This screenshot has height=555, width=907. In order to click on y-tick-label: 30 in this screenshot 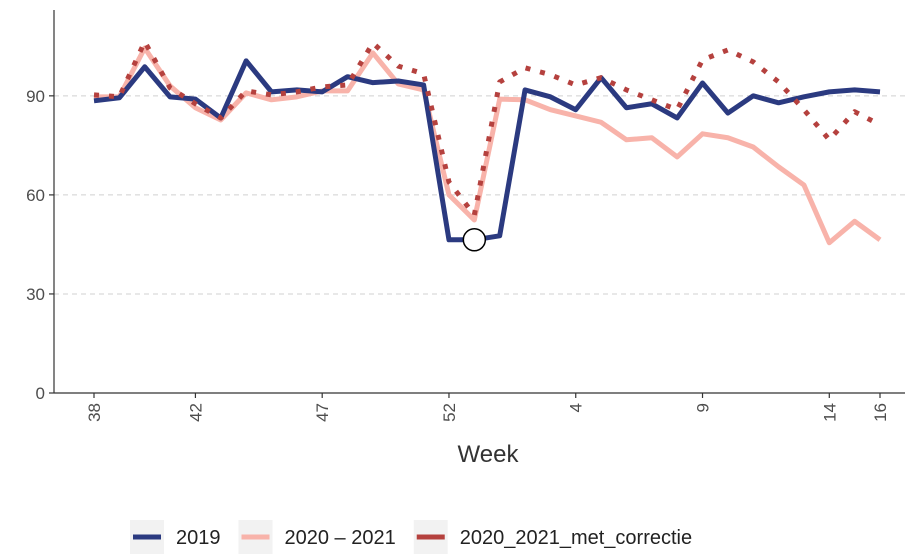, I will do `click(35, 294)`.